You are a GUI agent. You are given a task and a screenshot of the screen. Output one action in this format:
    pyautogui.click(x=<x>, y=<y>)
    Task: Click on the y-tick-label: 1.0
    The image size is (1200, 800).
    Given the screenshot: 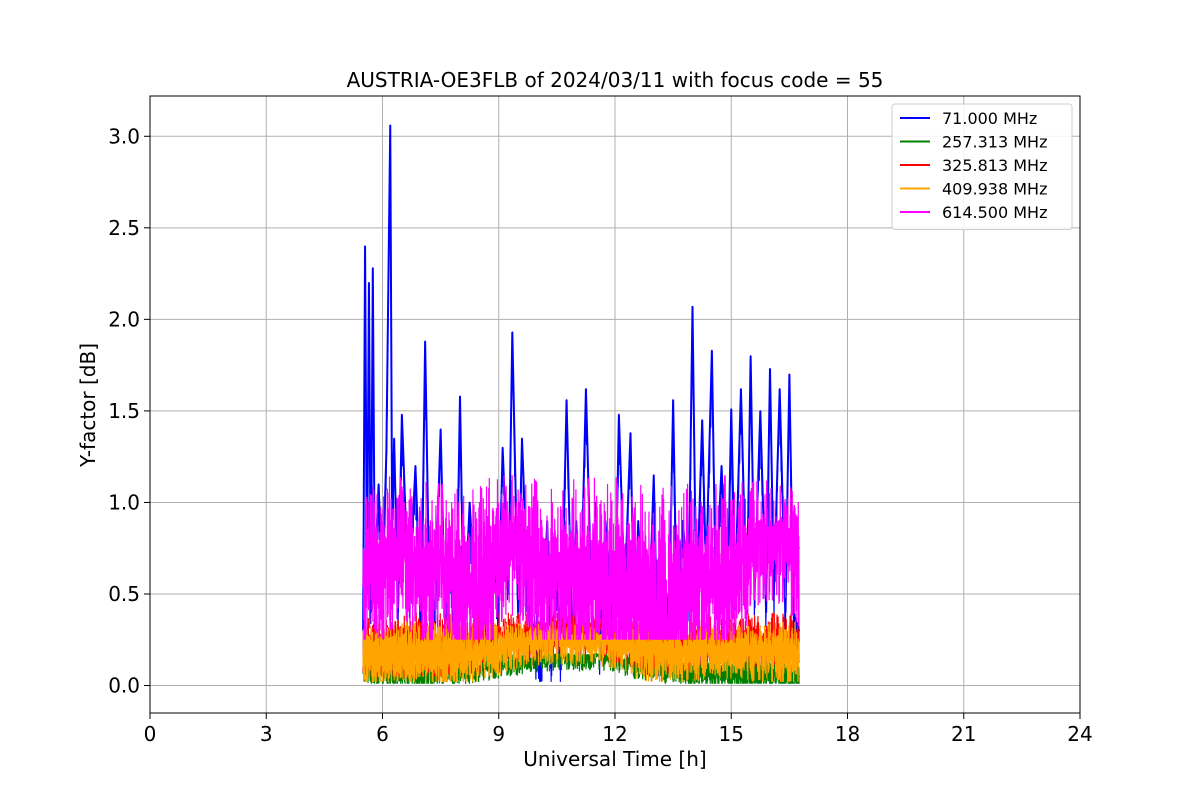 What is the action you would take?
    pyautogui.click(x=124, y=502)
    